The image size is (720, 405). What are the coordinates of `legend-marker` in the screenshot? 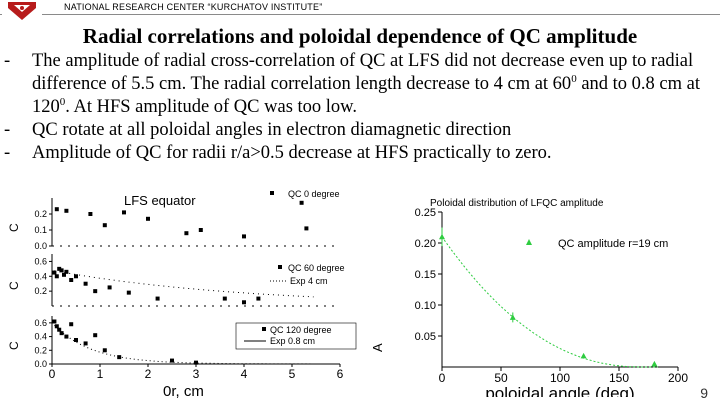 It's located at (529, 242).